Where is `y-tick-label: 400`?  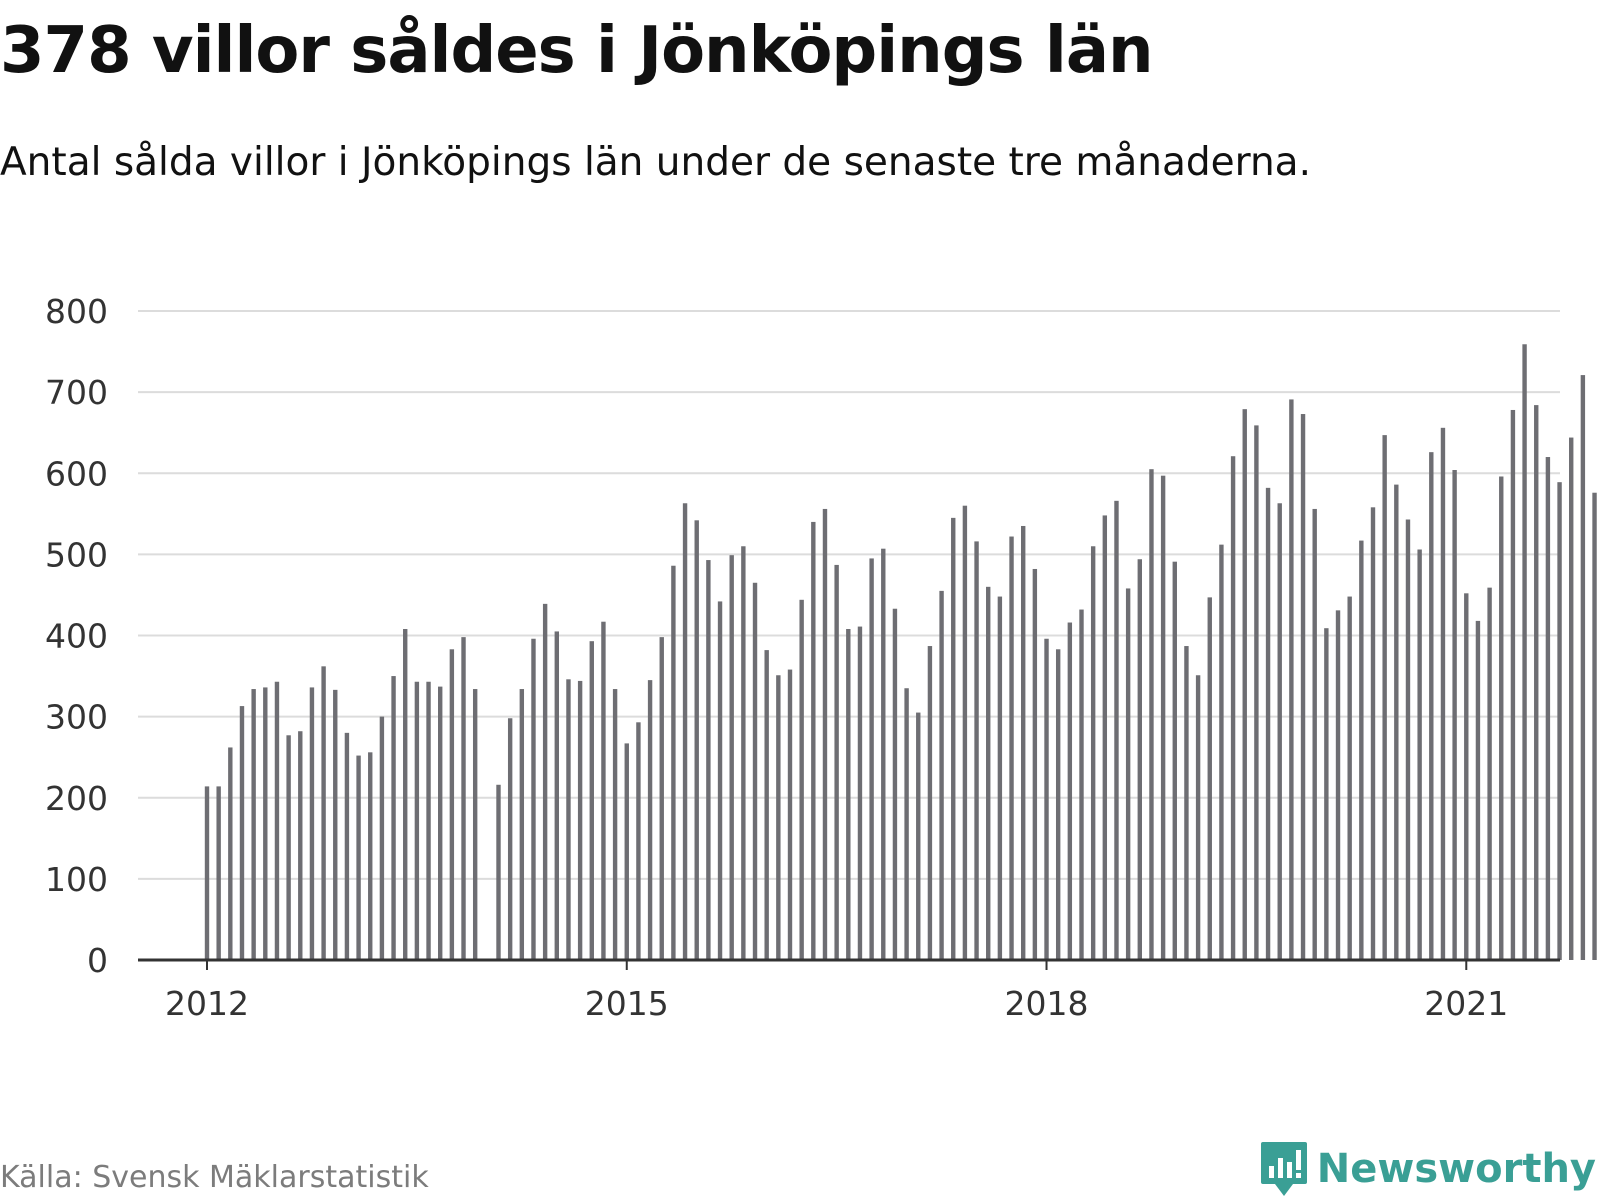 y-tick-label: 400 is located at coordinates (76, 636).